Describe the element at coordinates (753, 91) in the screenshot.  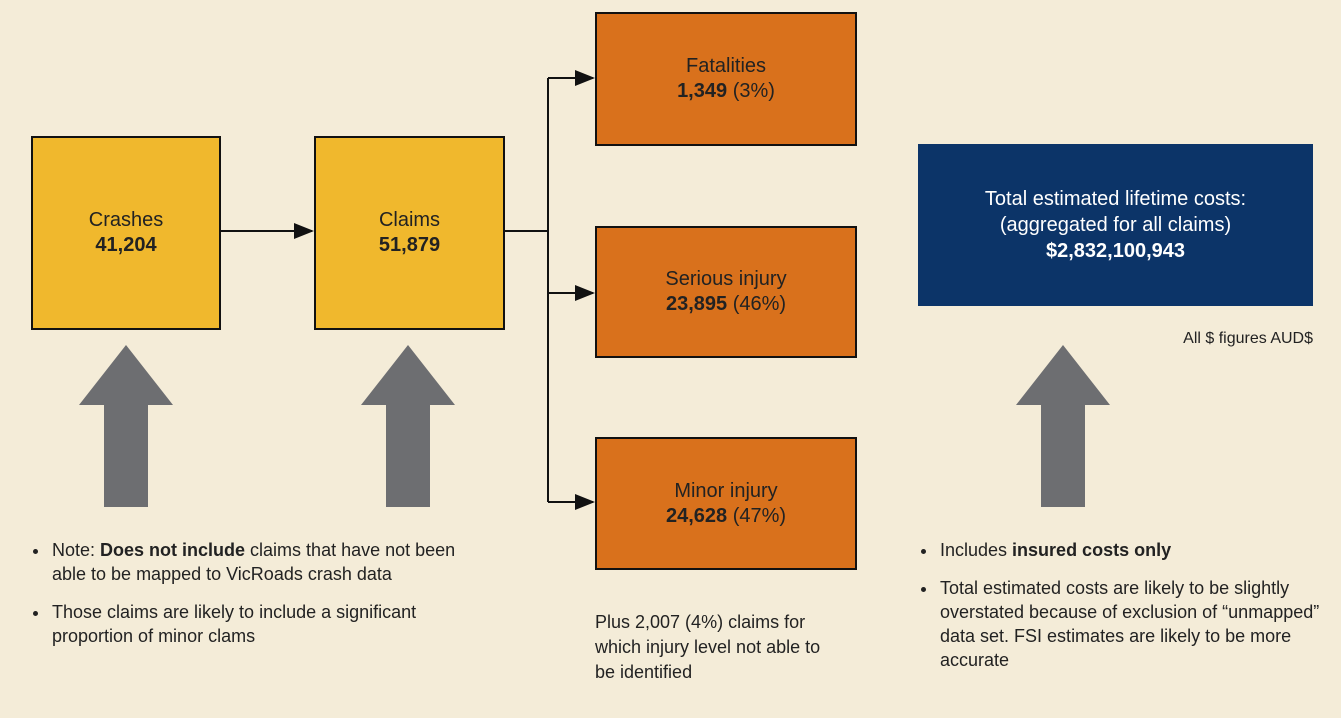
I see `node-share: (3%)` at that location.